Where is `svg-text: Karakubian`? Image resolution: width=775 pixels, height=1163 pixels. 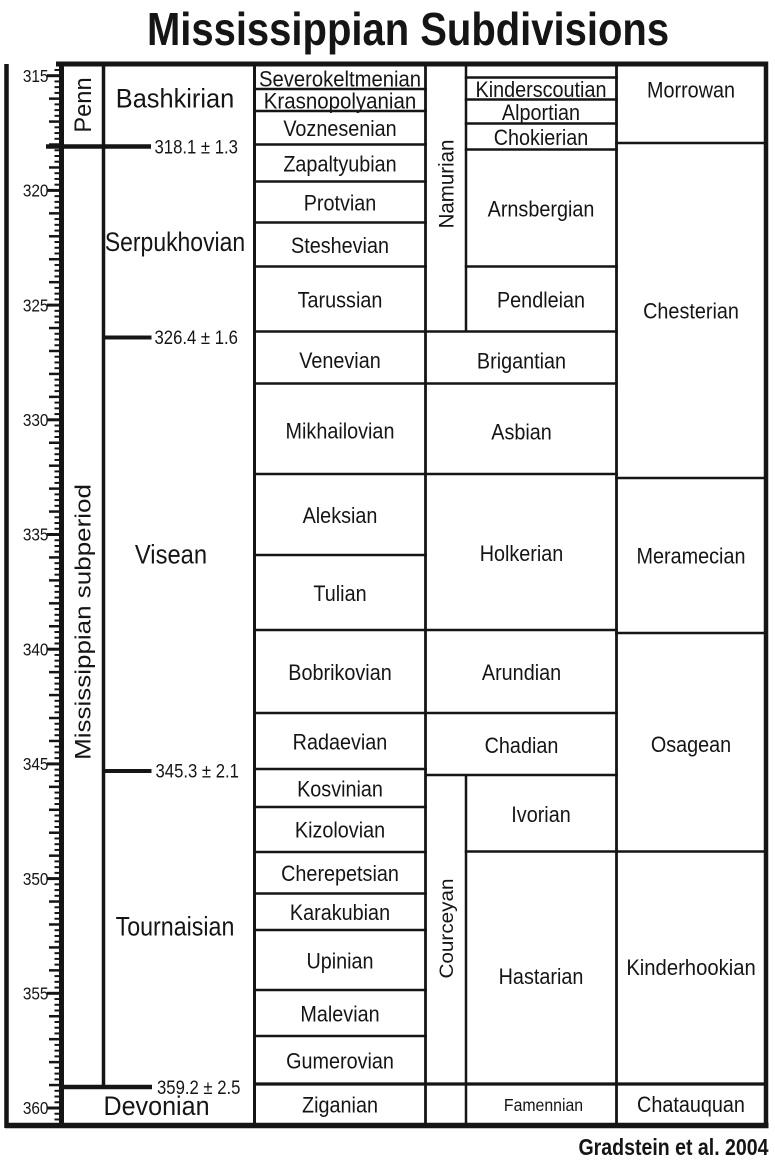
svg-text: Karakubian is located at coordinates (340, 913).